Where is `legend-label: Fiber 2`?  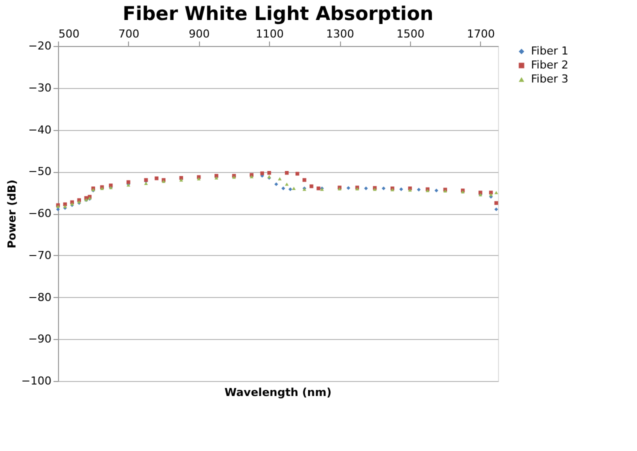 legend-label: Fiber 2 is located at coordinates (549, 65).